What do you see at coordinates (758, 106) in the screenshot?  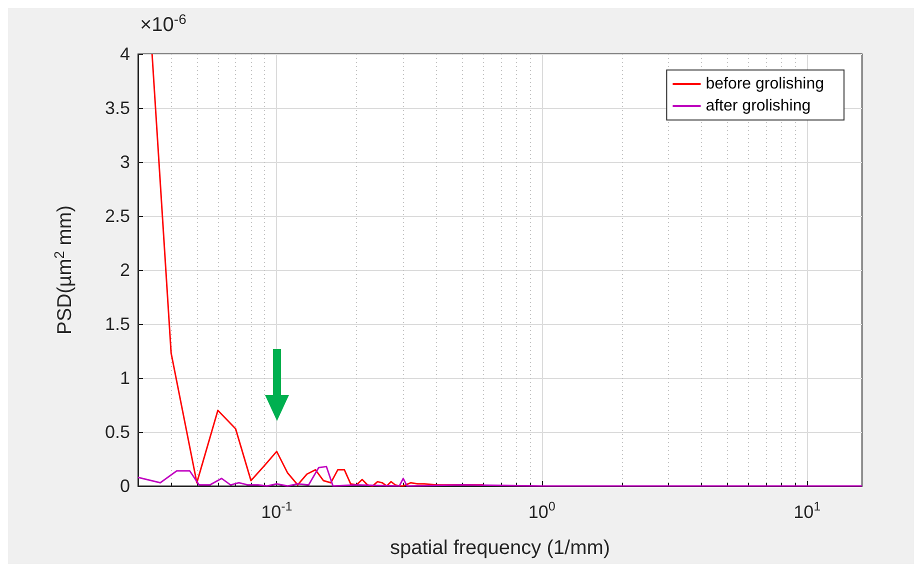 I see `legend-label: after grolishing` at bounding box center [758, 106].